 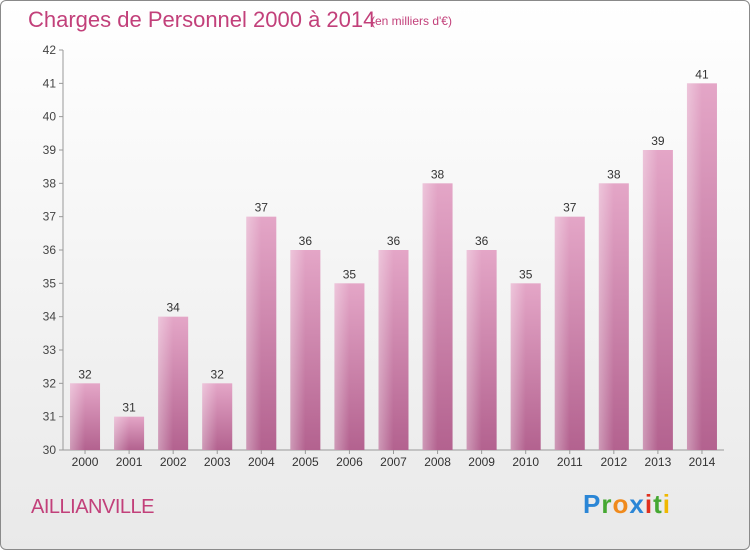 What do you see at coordinates (50, 250) in the screenshot?
I see `y-tick-label: 36` at bounding box center [50, 250].